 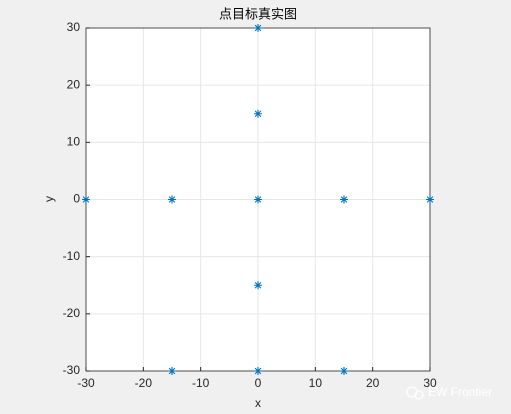 I want to click on x-tick-label: -10, so click(x=201, y=383).